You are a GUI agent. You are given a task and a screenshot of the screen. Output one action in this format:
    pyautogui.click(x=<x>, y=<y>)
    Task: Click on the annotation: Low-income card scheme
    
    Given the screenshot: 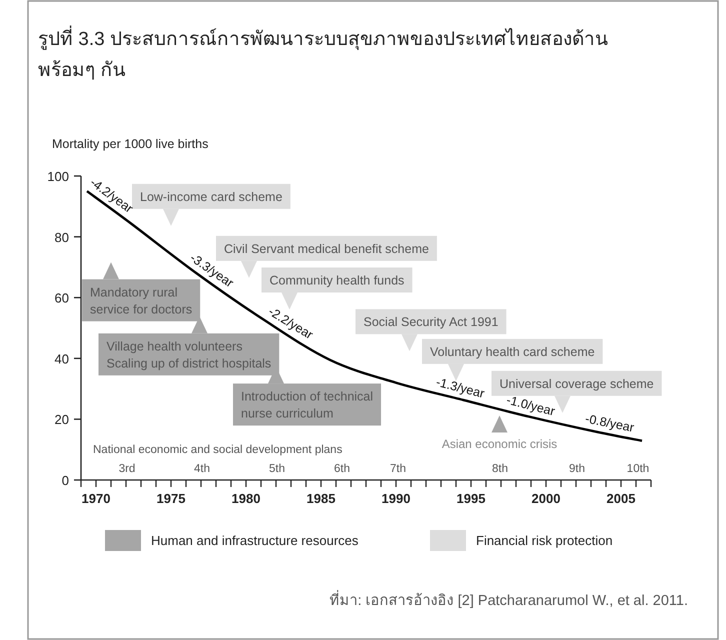 What is the action you would take?
    pyautogui.click(x=211, y=197)
    